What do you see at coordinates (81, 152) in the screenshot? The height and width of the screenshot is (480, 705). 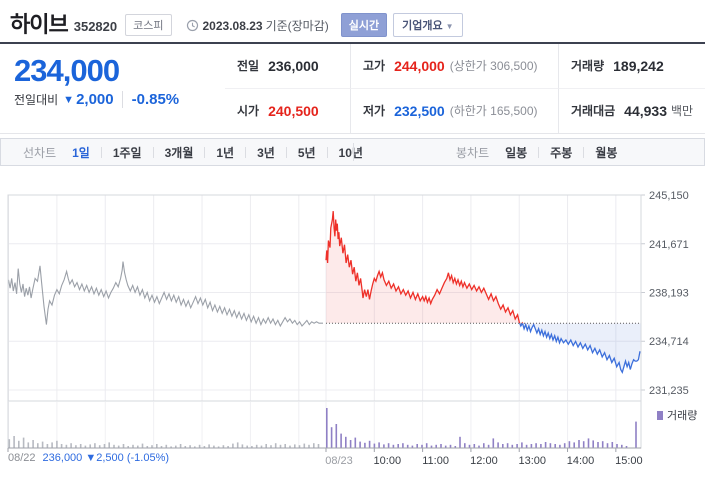 I see `tab-1day: 1일` at bounding box center [81, 152].